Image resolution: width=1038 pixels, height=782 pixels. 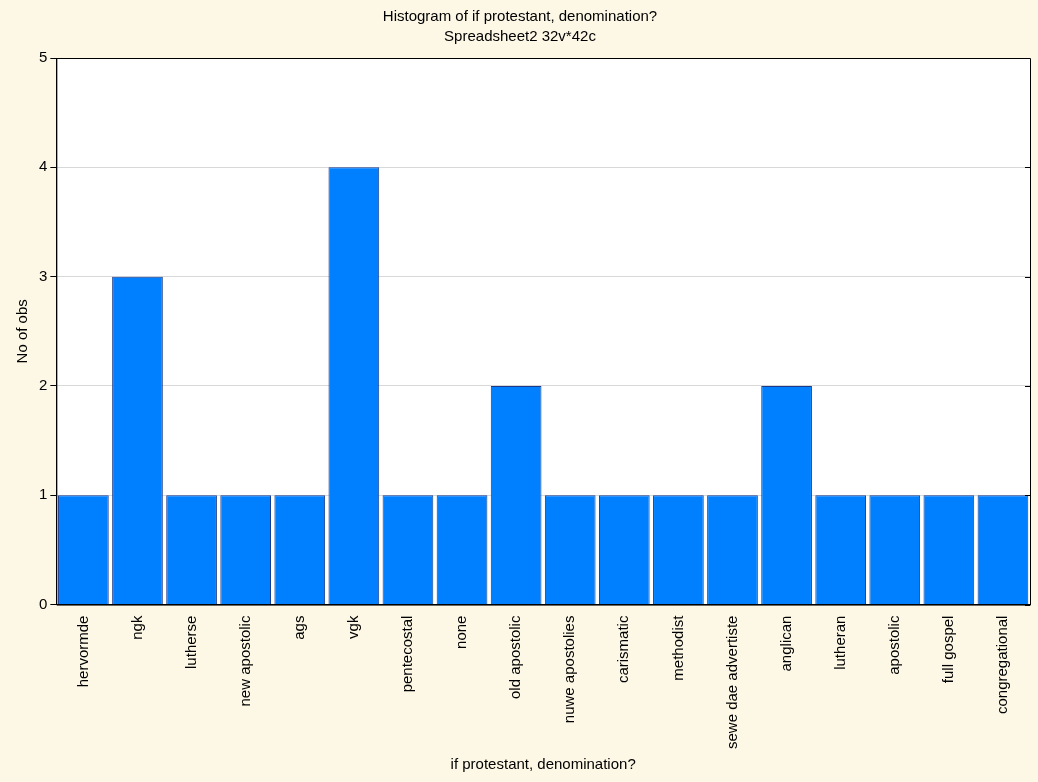 I want to click on chart-subtitle: Spreadsheet2 32v*42c, so click(x=520, y=36).